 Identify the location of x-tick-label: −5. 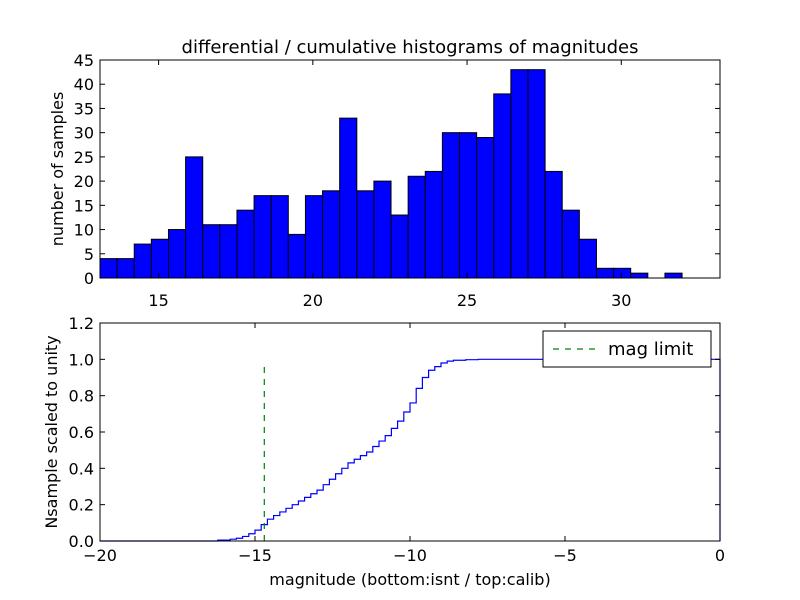
(565, 555).